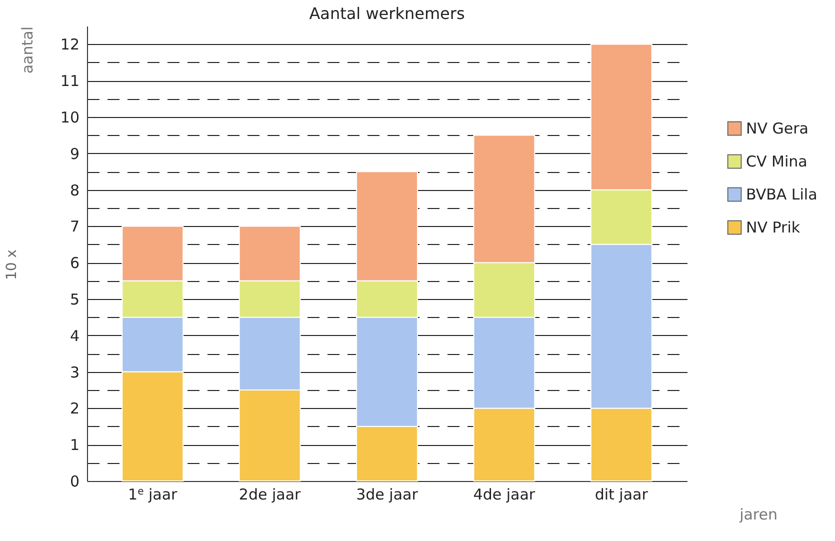  What do you see at coordinates (777, 129) in the screenshot?
I see `legend-label: NV Gera` at bounding box center [777, 129].